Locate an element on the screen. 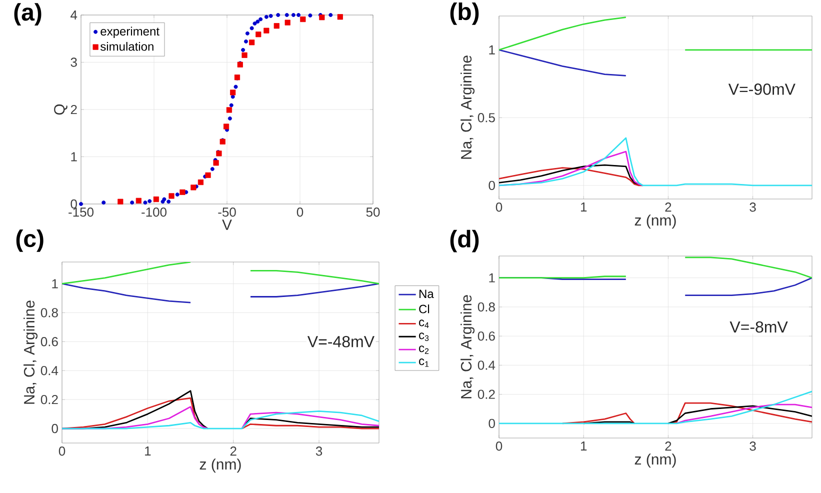  chart-title: (c) is located at coordinates (30, 240).